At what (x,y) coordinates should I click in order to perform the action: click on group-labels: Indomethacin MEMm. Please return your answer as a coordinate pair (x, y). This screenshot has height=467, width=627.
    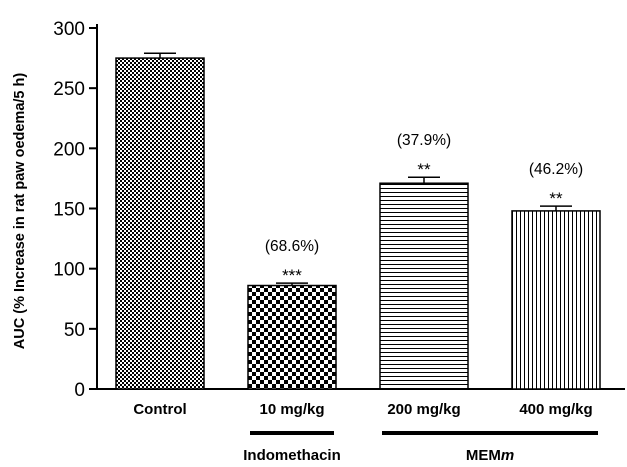
    Looking at the image, I should click on (420, 447).